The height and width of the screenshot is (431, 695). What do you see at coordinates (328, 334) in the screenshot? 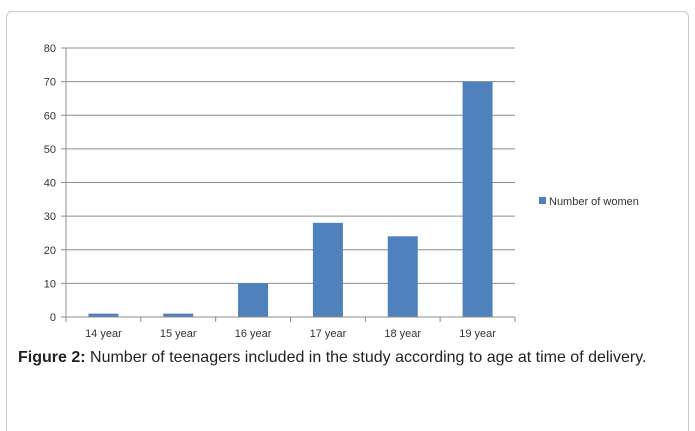
I see `x-tick-label: 17 year` at bounding box center [328, 334].